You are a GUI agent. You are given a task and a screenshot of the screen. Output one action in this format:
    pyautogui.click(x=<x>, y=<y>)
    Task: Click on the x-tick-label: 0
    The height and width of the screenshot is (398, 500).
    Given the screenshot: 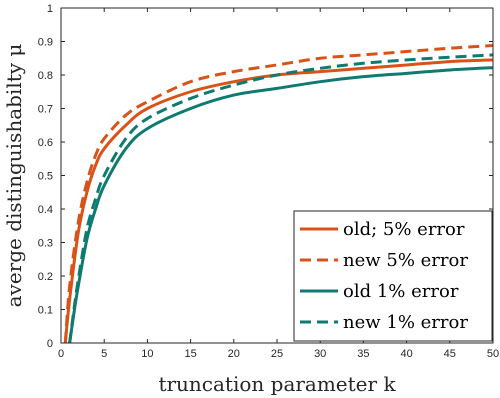 What is the action you would take?
    pyautogui.click(x=61, y=354)
    